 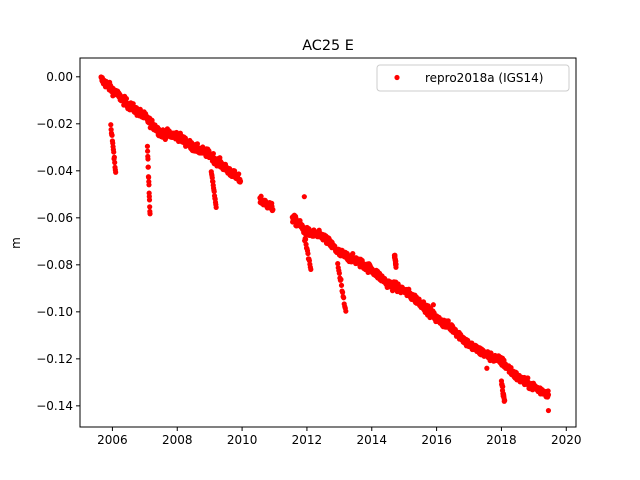 I want to click on legend-box, so click(x=473, y=78).